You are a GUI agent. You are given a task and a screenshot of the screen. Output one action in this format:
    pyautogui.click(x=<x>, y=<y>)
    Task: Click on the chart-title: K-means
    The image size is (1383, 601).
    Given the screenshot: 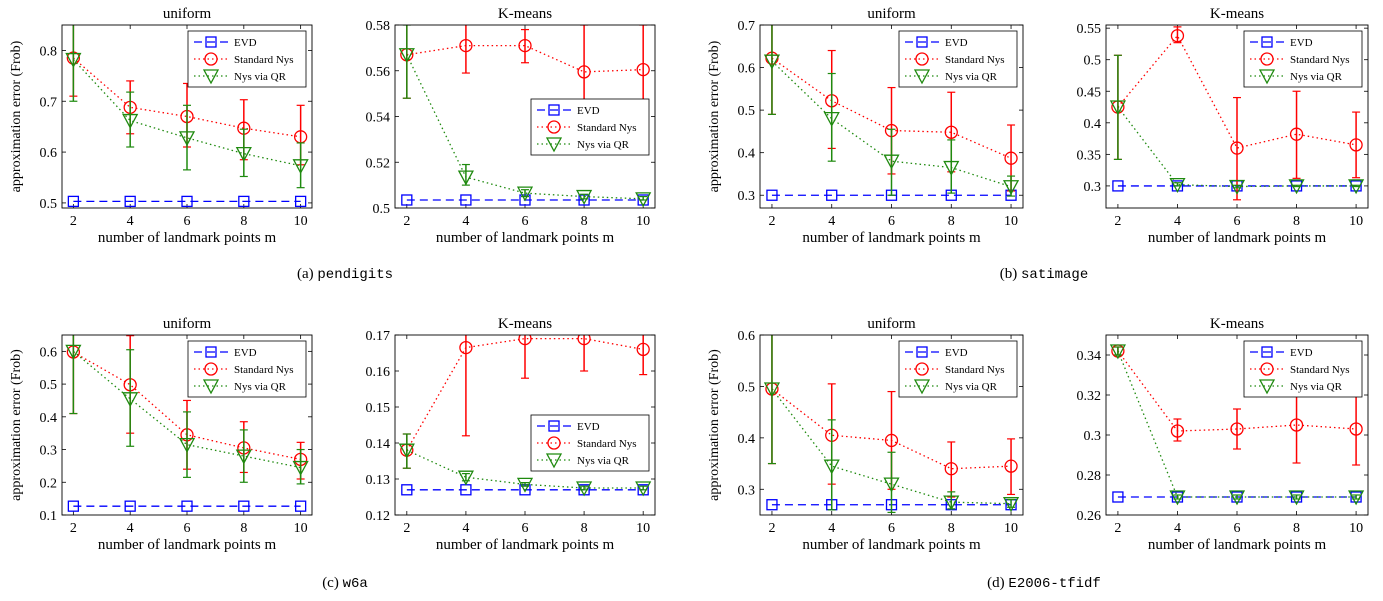 What is the action you would take?
    pyautogui.click(x=525, y=14)
    